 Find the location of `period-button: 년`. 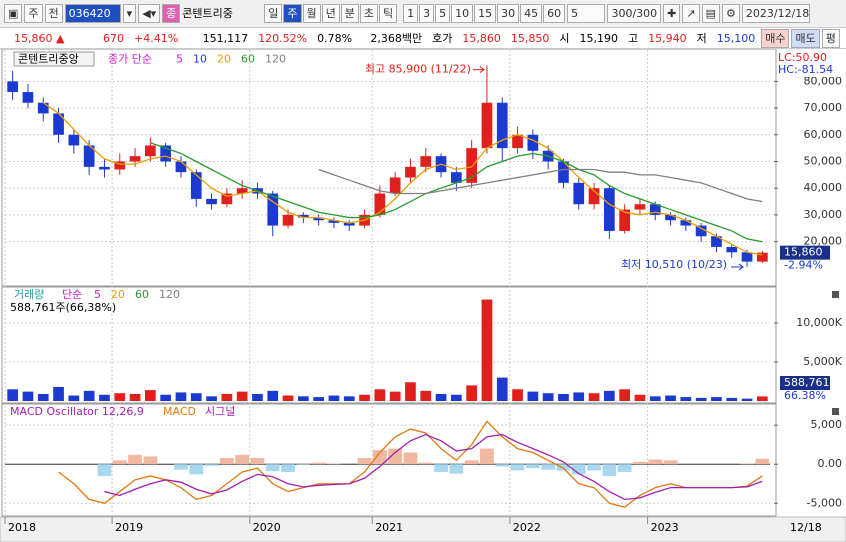

period-button: 년 is located at coordinates (330, 13).